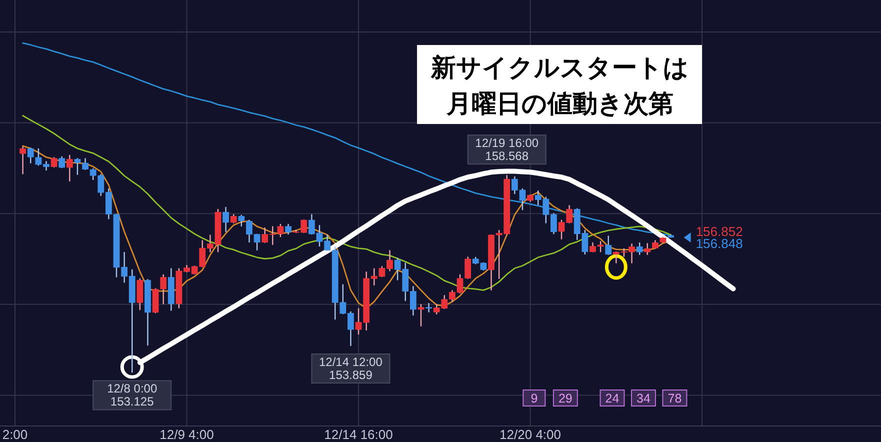 This screenshot has width=881, height=442. I want to click on title: 新サイクルスタートは月曜日の値動き次第, so click(559, 84).